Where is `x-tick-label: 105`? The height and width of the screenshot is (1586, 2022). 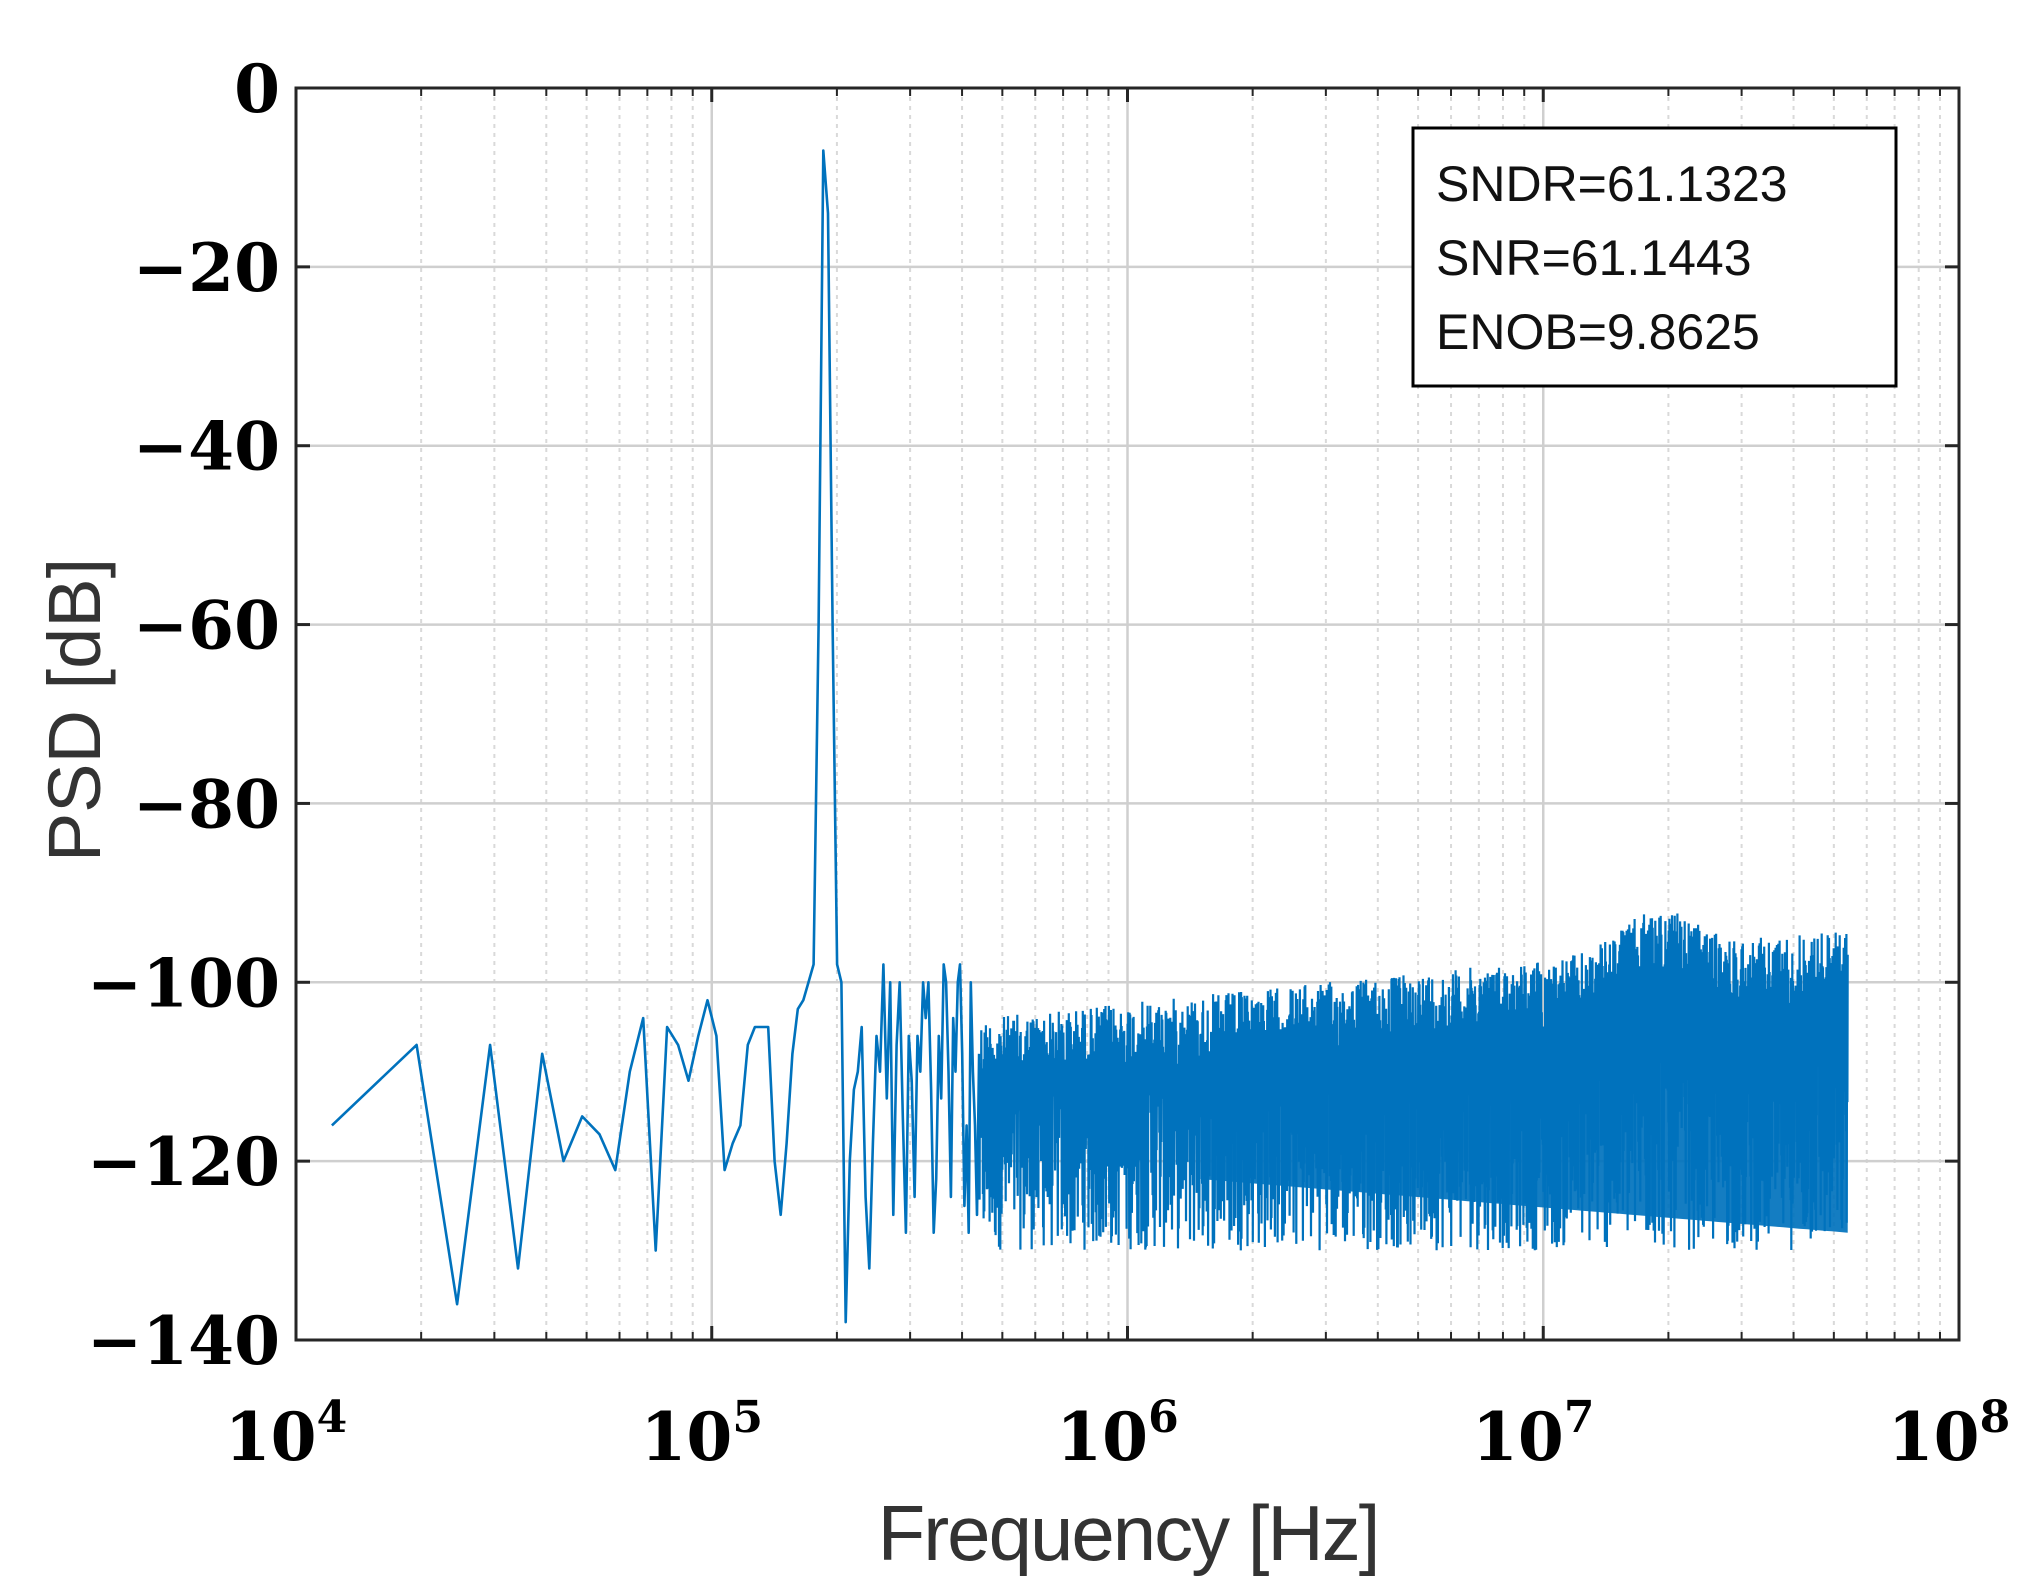
x-tick-label: 105 is located at coordinates (702, 1434).